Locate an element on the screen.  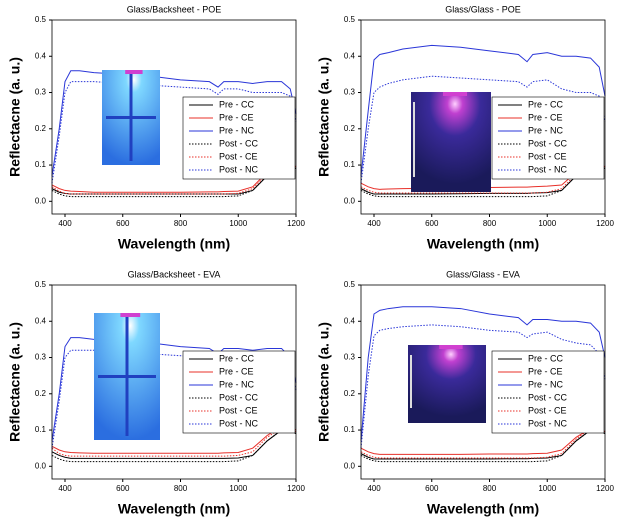
chart-title: Glass/Glass - EVA is located at coordinates (483, 274).